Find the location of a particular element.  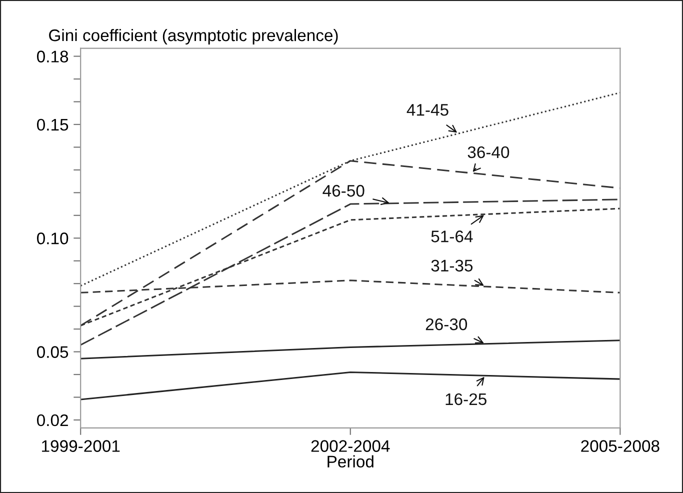

y-tick-label: 0.10 is located at coordinates (52, 238).